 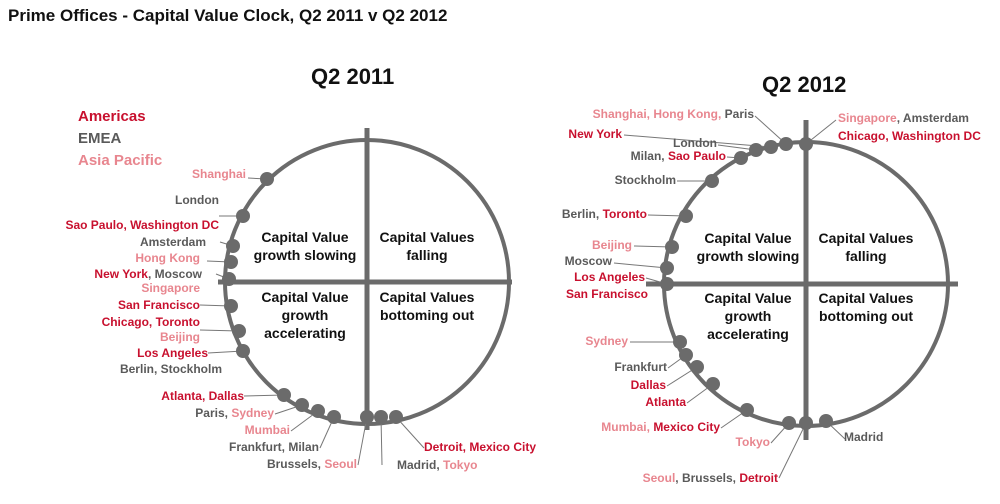 I want to click on quadrant-label-line: falling, so click(x=865, y=256).